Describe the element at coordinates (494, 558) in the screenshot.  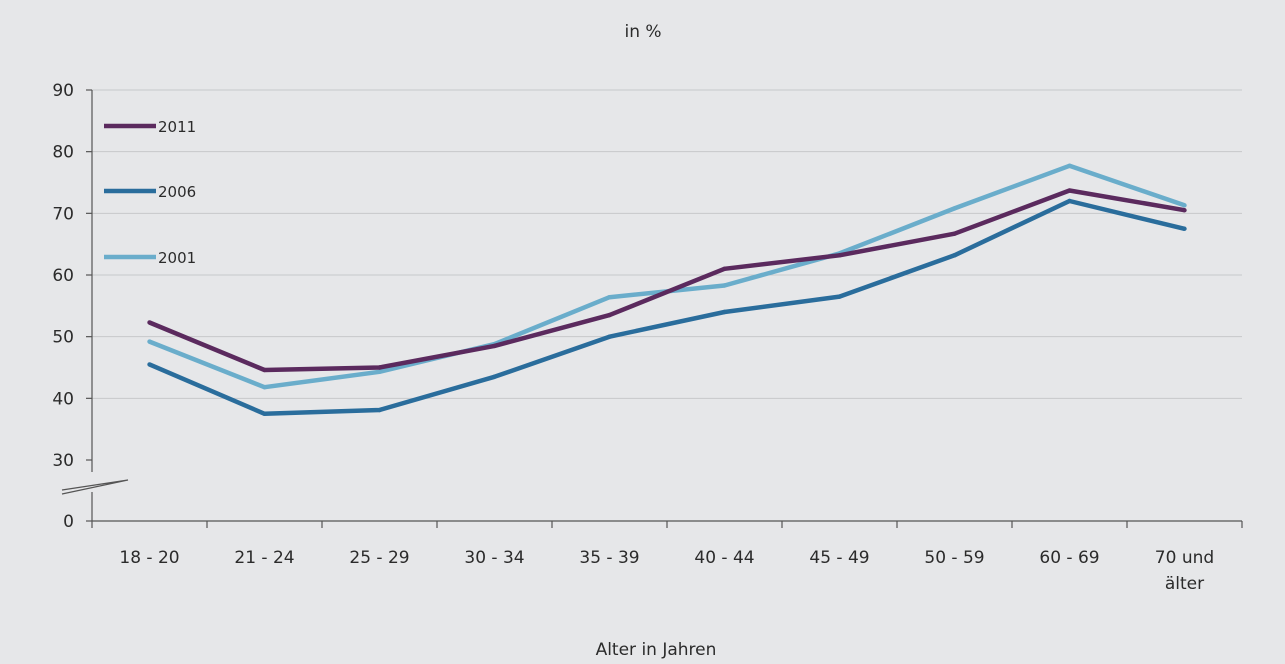
I see `x-tick-label: 30 - 34` at that location.